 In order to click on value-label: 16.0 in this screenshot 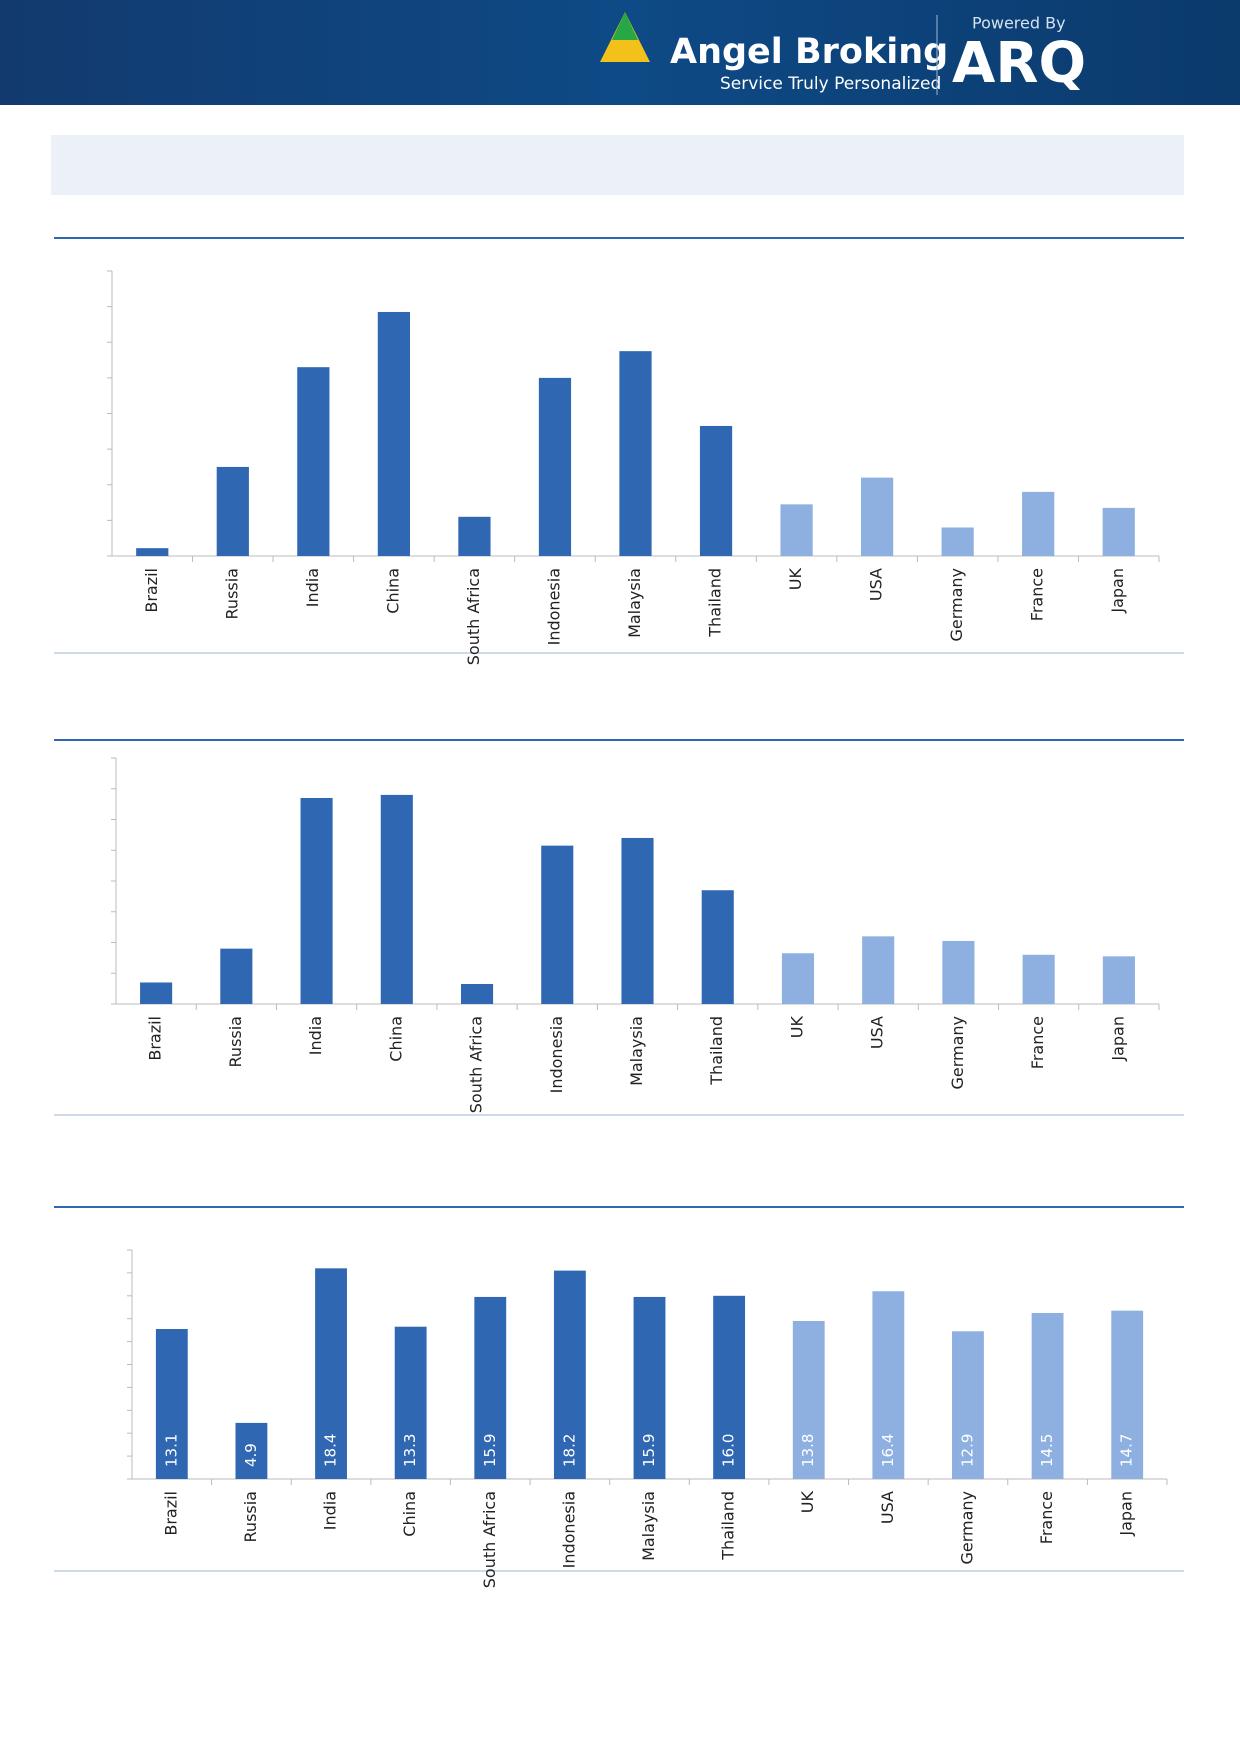, I will do `click(729, 1450)`.